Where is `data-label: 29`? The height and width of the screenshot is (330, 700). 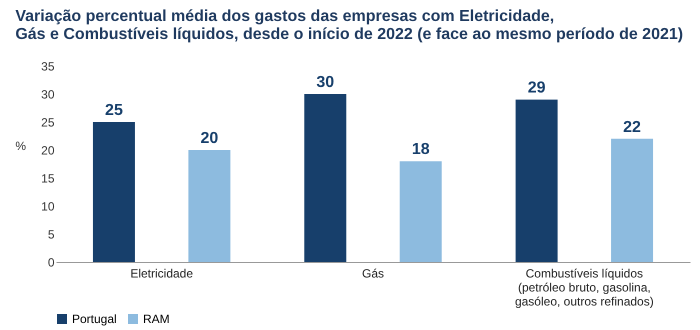 data-label: 29 is located at coordinates (537, 88).